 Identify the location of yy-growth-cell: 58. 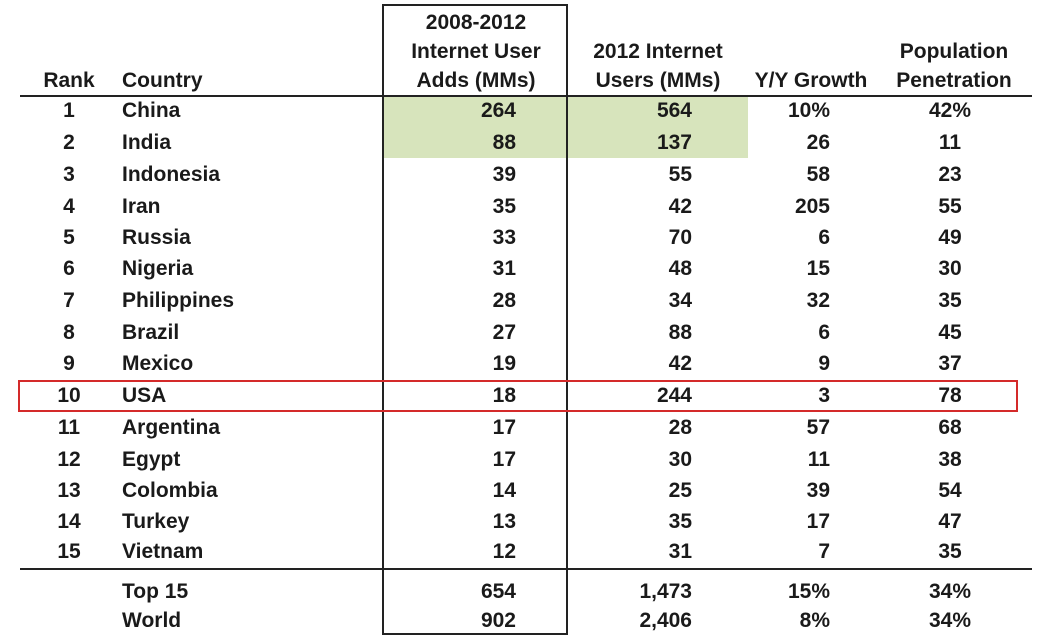
(818, 174).